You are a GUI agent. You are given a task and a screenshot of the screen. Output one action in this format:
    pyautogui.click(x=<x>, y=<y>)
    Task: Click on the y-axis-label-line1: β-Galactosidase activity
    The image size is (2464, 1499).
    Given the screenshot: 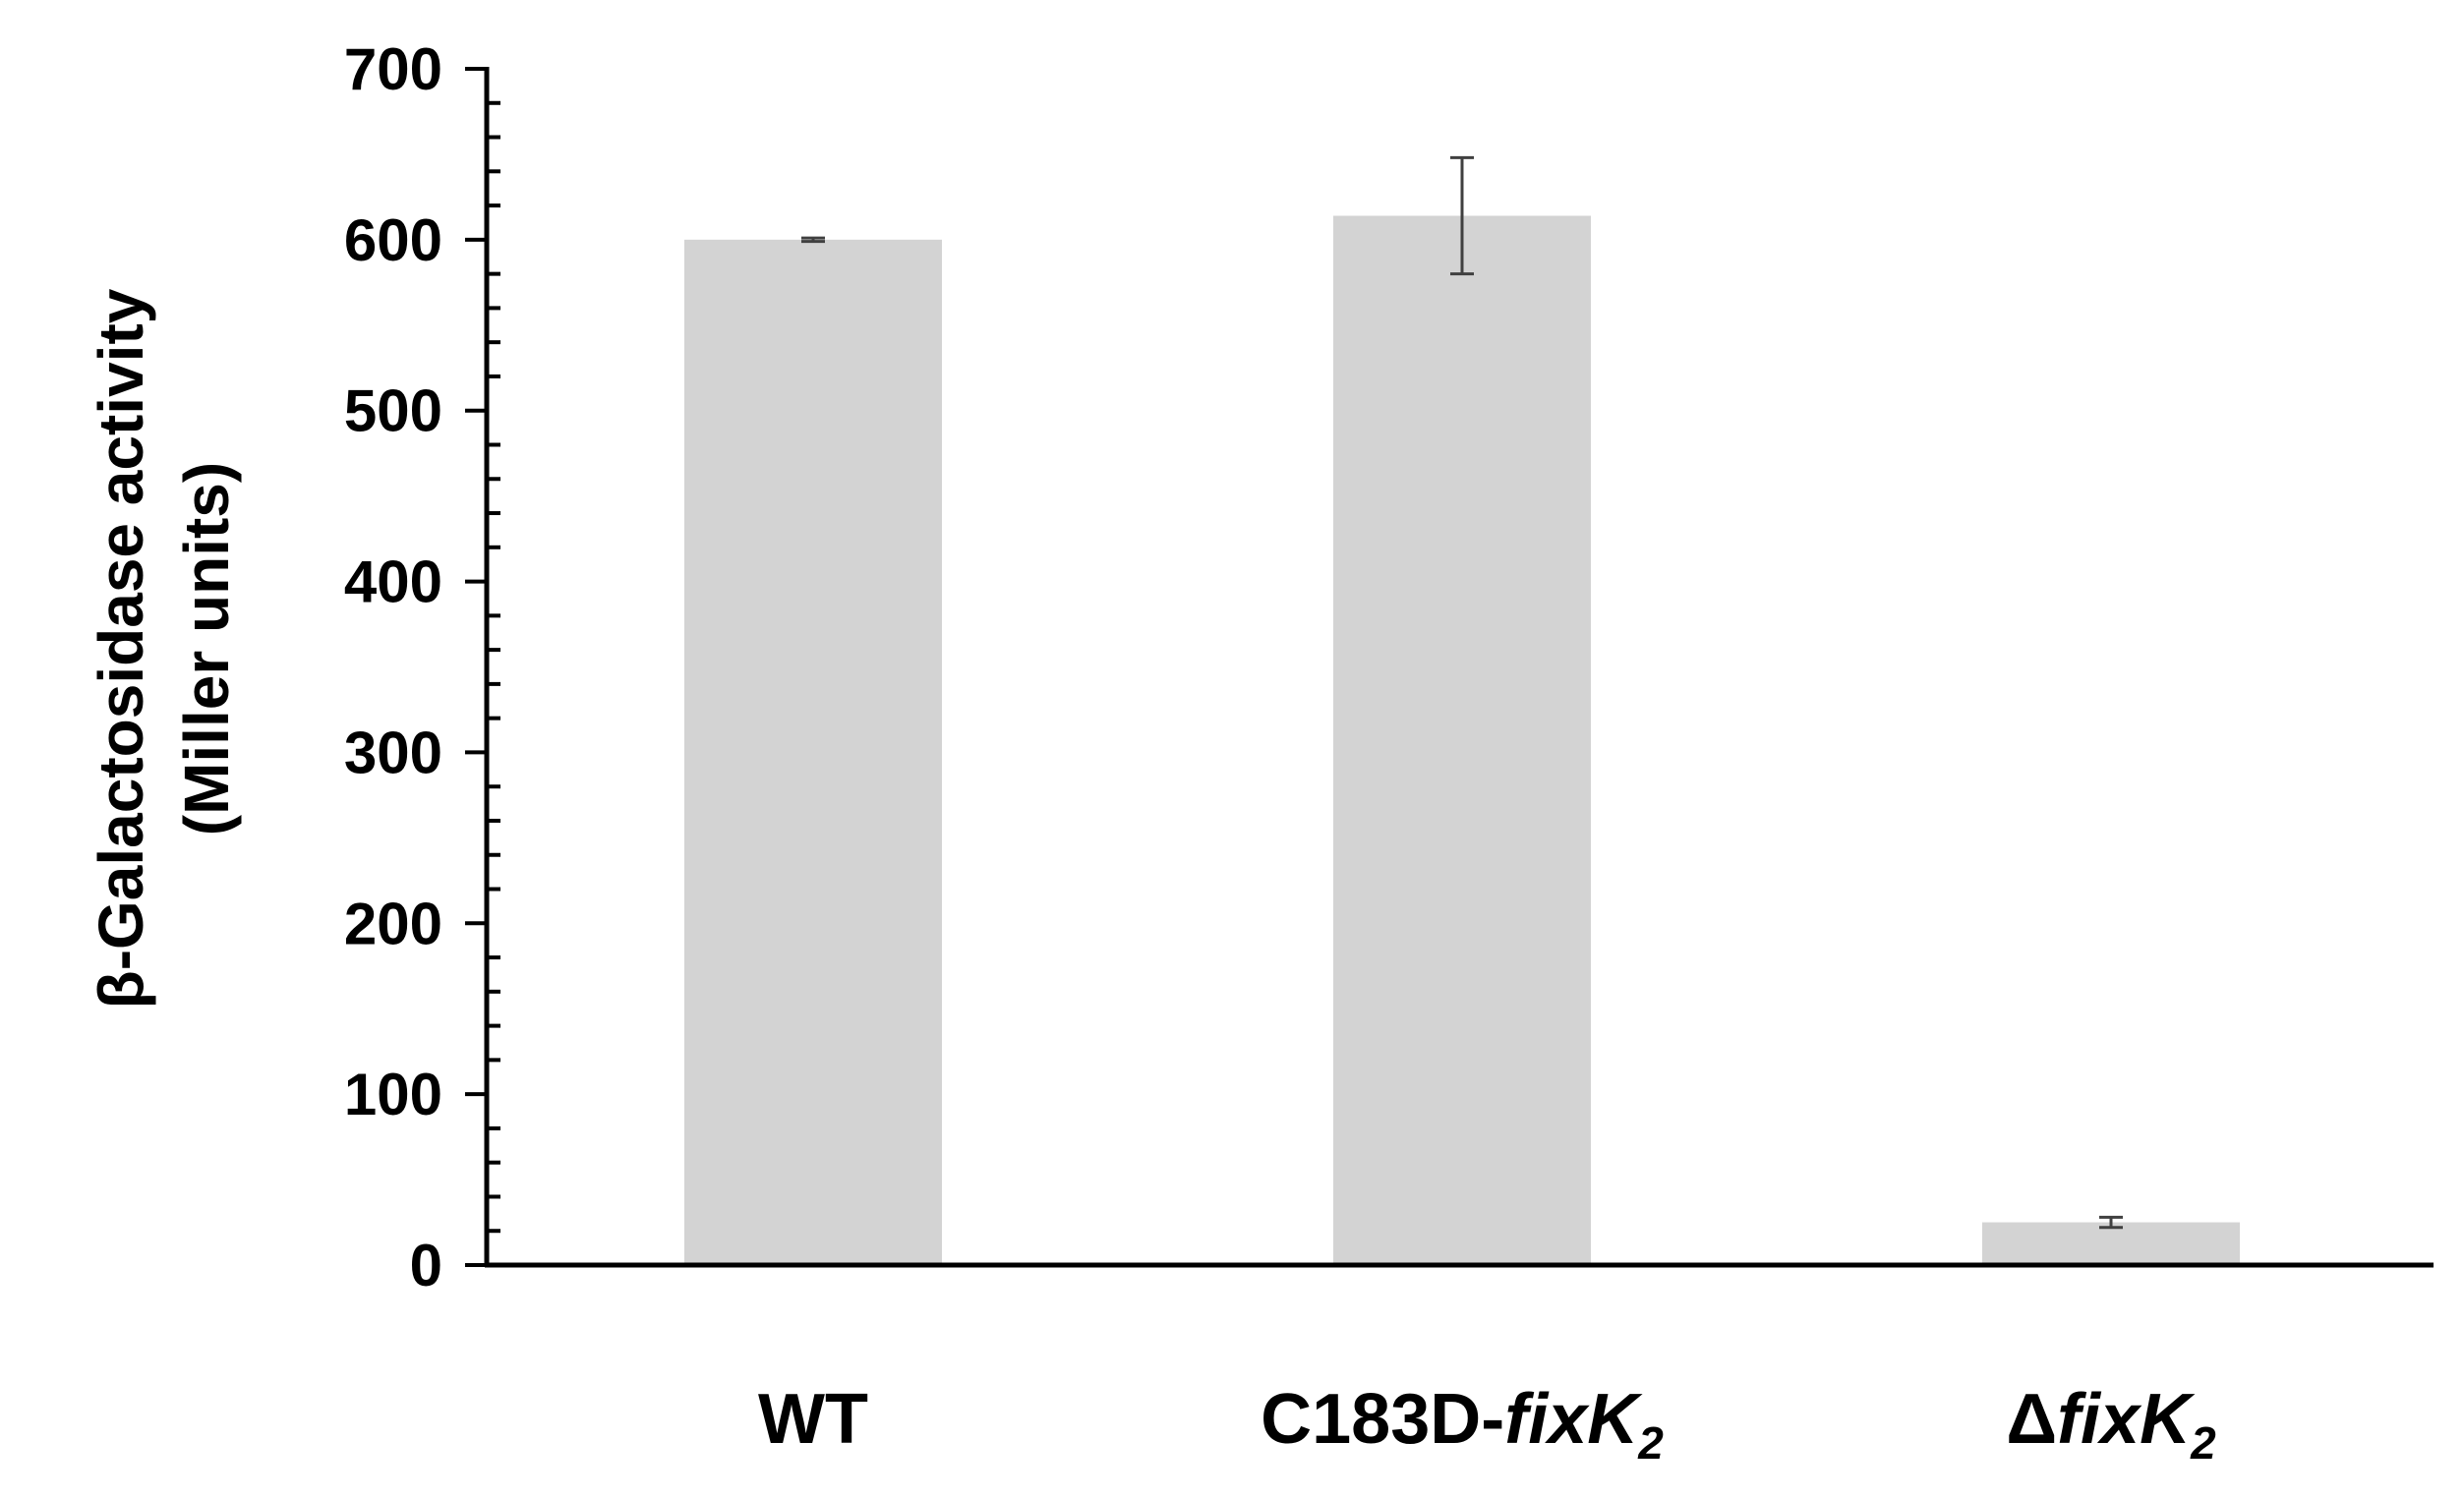 What is the action you would take?
    pyautogui.click(x=121, y=648)
    